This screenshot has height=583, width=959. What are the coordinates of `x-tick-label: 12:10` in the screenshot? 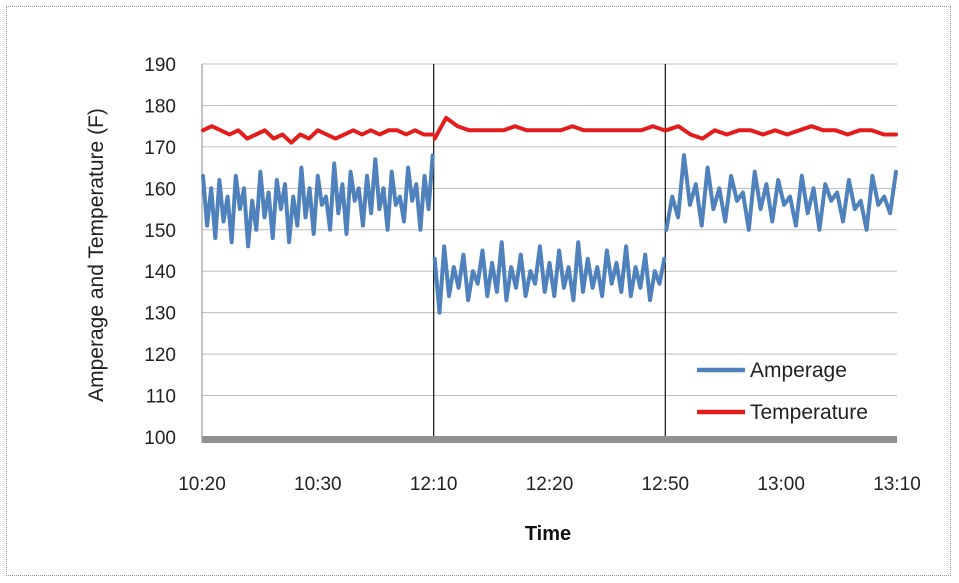 It's located at (434, 484).